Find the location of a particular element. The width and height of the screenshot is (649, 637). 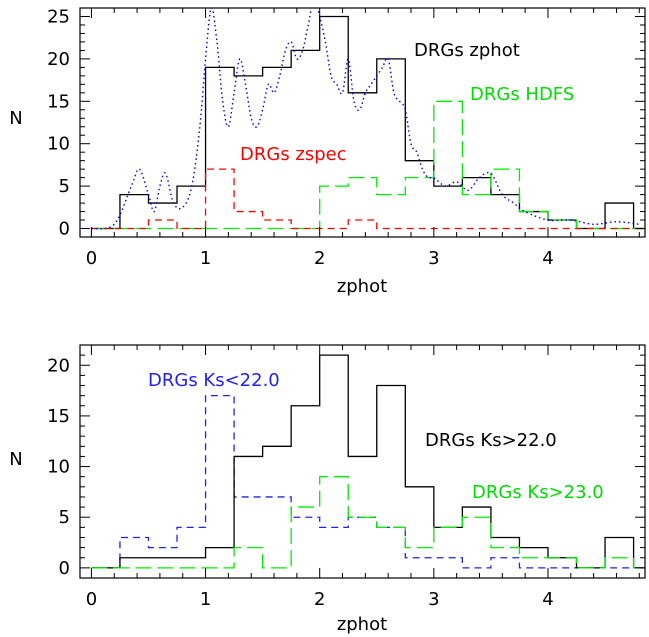

bottom-annotation-ks-lt-22: DRGs Ks<22.0 is located at coordinates (214, 380).